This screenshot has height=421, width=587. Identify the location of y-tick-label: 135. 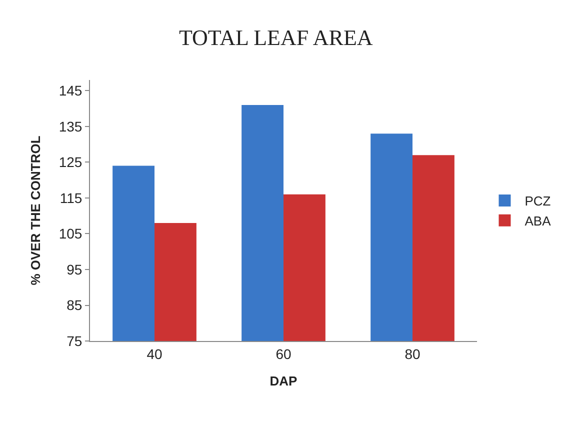
(70, 126).